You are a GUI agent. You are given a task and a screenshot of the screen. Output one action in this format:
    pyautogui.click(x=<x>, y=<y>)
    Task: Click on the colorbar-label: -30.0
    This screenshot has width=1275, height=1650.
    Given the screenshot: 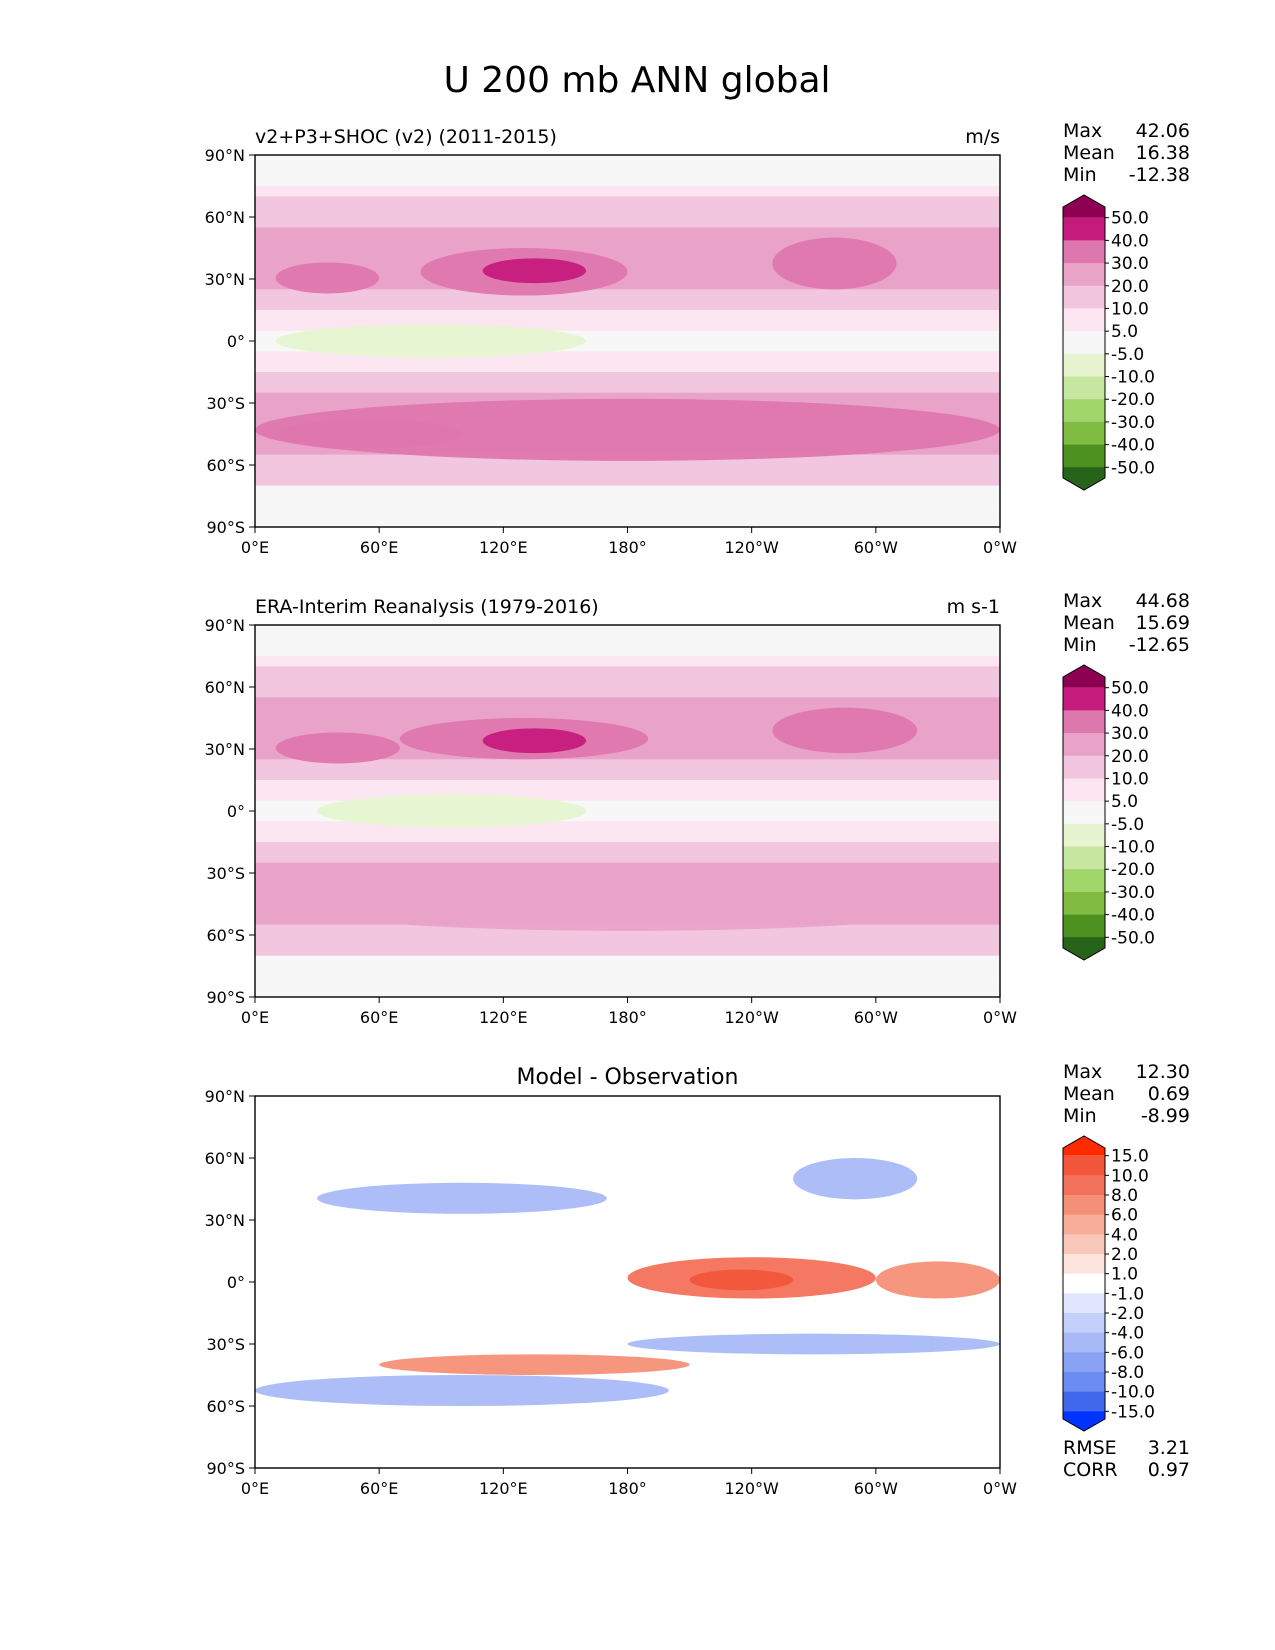 What is the action you would take?
    pyautogui.click(x=1133, y=423)
    